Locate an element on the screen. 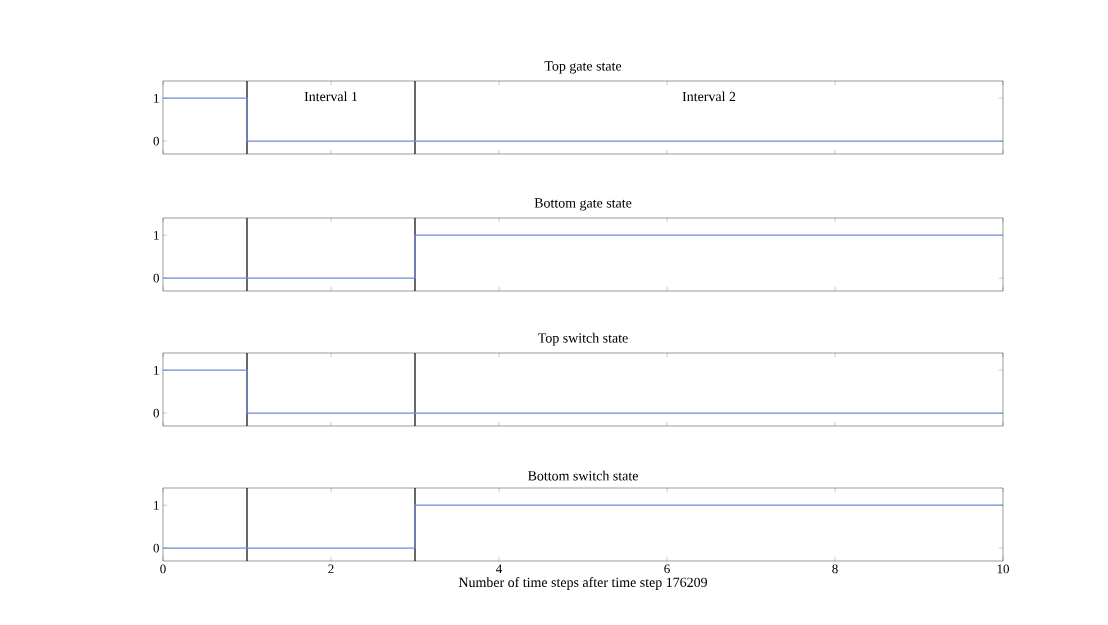 This screenshot has width=1108, height=625. x-axis-title: Number of time steps after time step 176209 is located at coordinates (582, 583).